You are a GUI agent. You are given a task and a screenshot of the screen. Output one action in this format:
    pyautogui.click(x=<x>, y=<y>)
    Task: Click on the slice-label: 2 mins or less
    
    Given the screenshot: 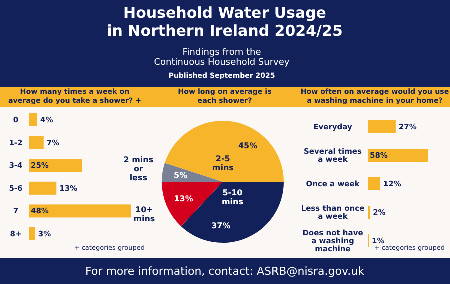 What is the action you would take?
    pyautogui.click(x=139, y=169)
    